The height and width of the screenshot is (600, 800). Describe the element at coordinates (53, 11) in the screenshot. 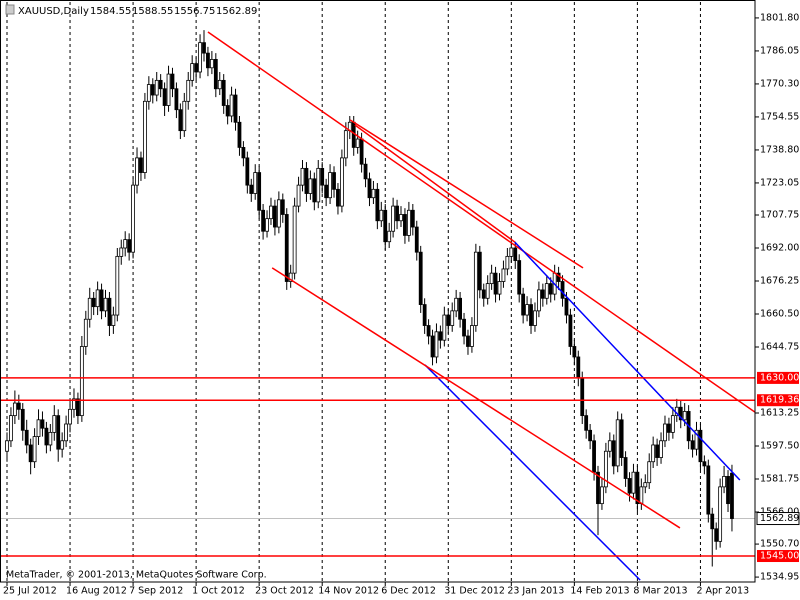

I see `symbol: XAUUSD,Daily` at that location.